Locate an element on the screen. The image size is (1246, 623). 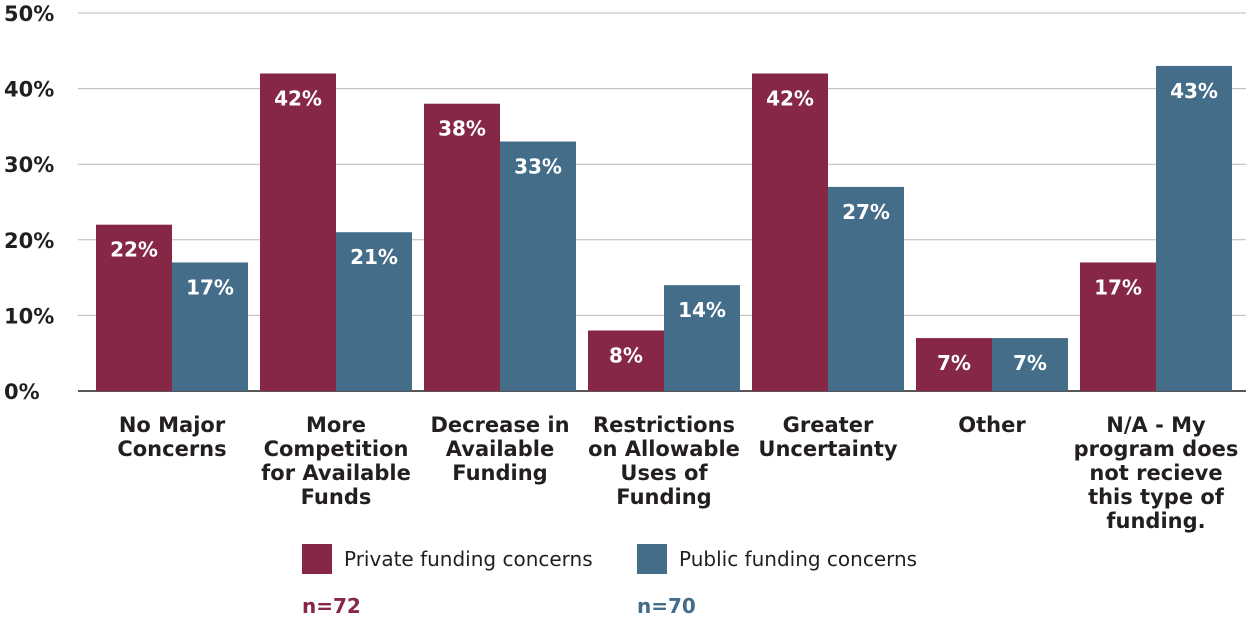
category-label-line: on Allowable is located at coordinates (664, 449).